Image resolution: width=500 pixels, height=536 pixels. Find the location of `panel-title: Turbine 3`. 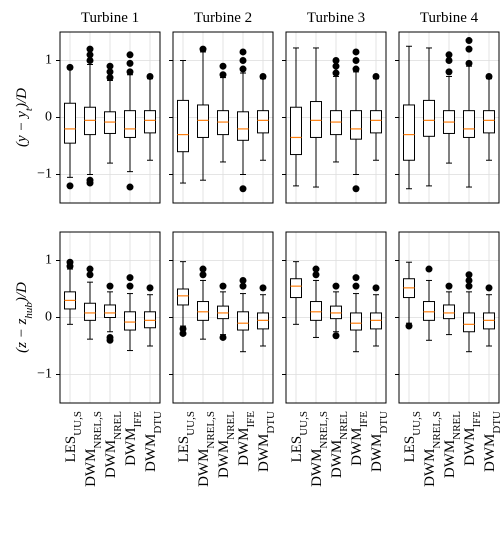

panel-title: Turbine 3 is located at coordinates (336, 18).